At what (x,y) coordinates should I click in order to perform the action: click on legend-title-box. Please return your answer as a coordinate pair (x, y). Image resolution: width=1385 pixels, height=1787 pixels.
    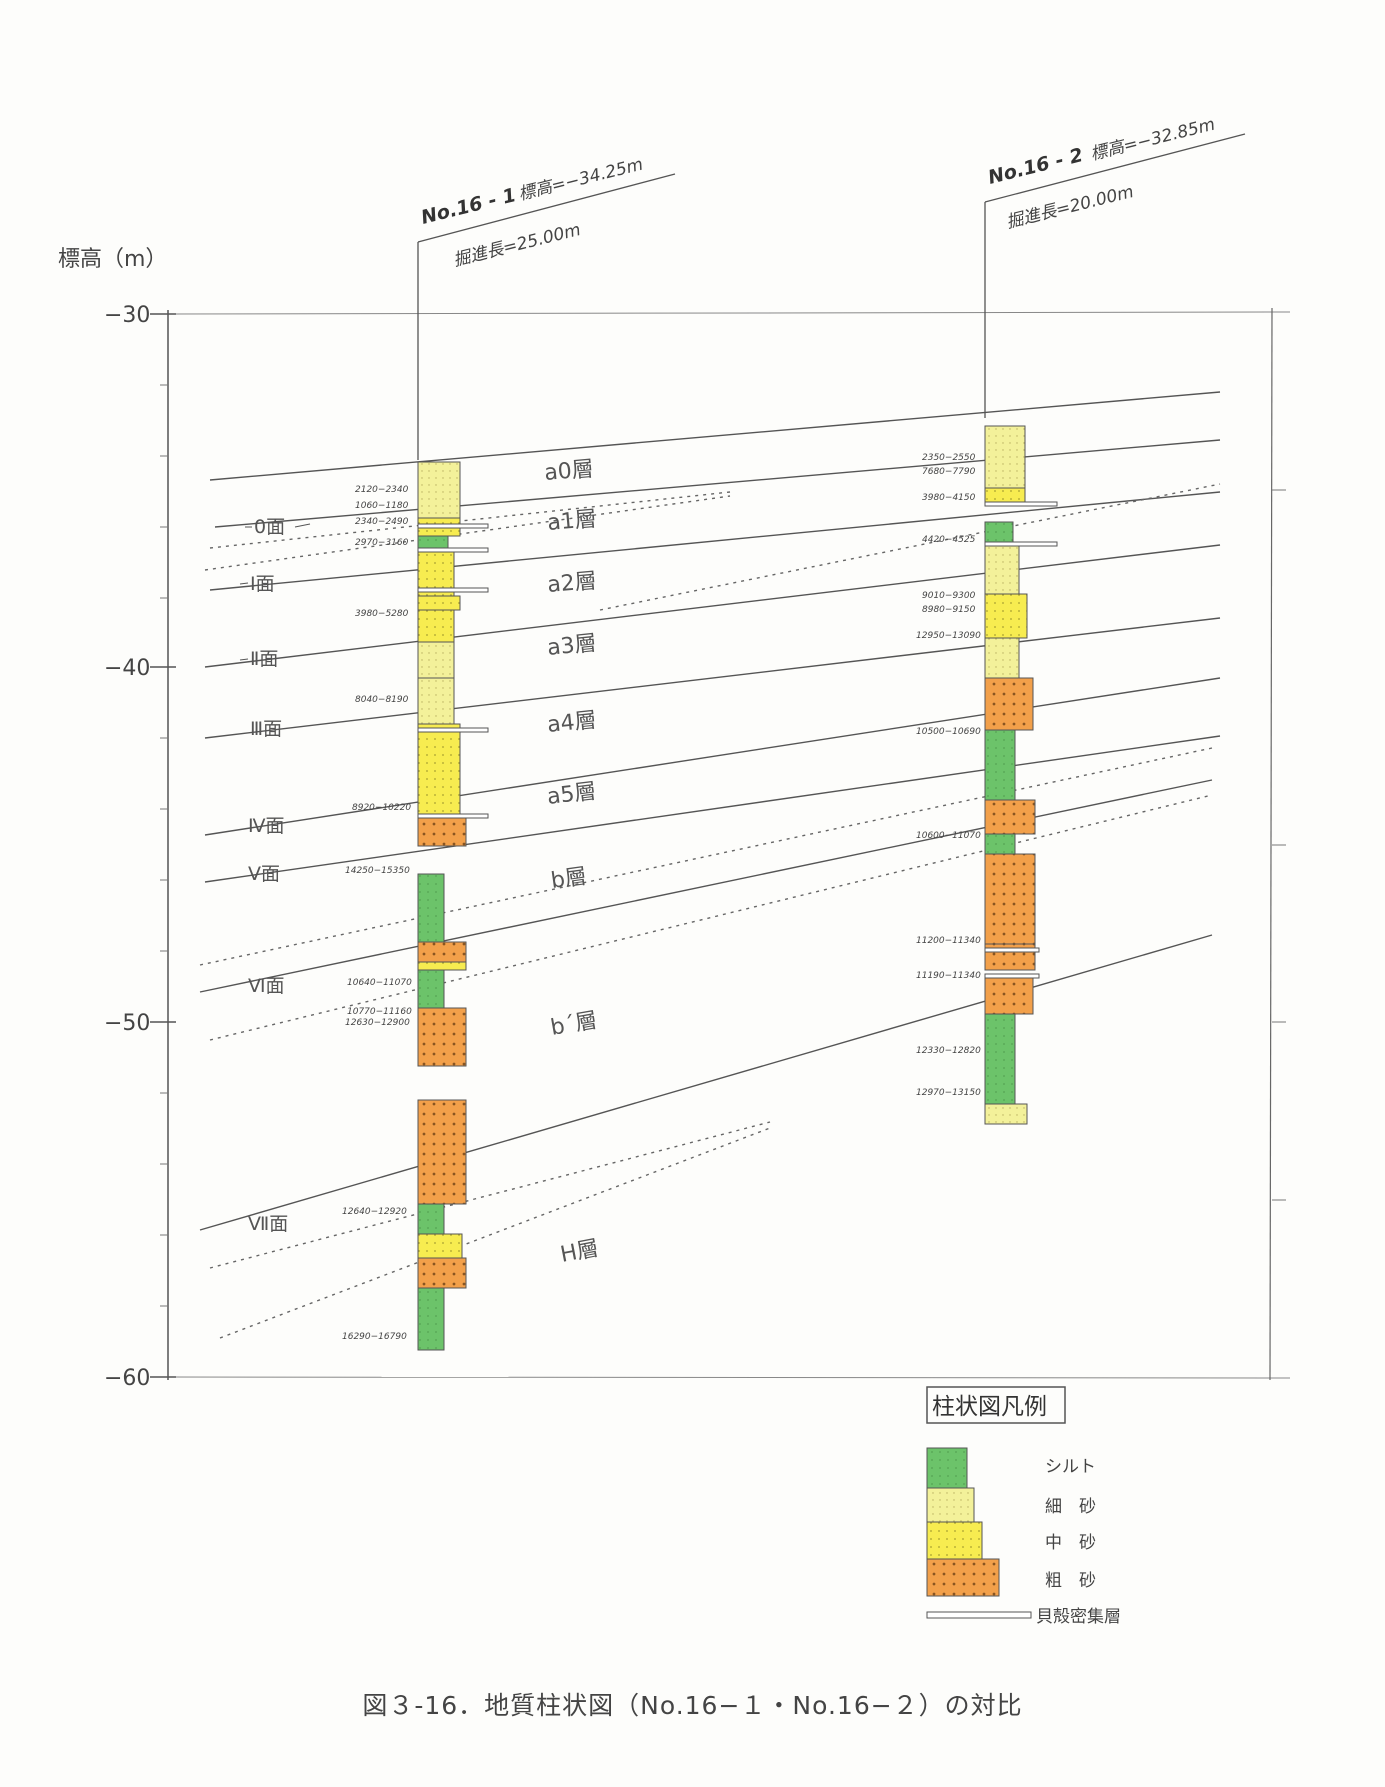
    Looking at the image, I should click on (996, 1405).